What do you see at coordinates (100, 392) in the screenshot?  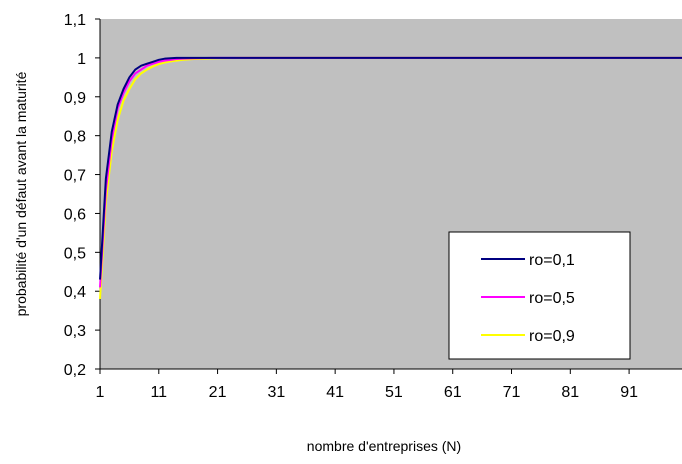 I see `x-tick-label: 1` at bounding box center [100, 392].